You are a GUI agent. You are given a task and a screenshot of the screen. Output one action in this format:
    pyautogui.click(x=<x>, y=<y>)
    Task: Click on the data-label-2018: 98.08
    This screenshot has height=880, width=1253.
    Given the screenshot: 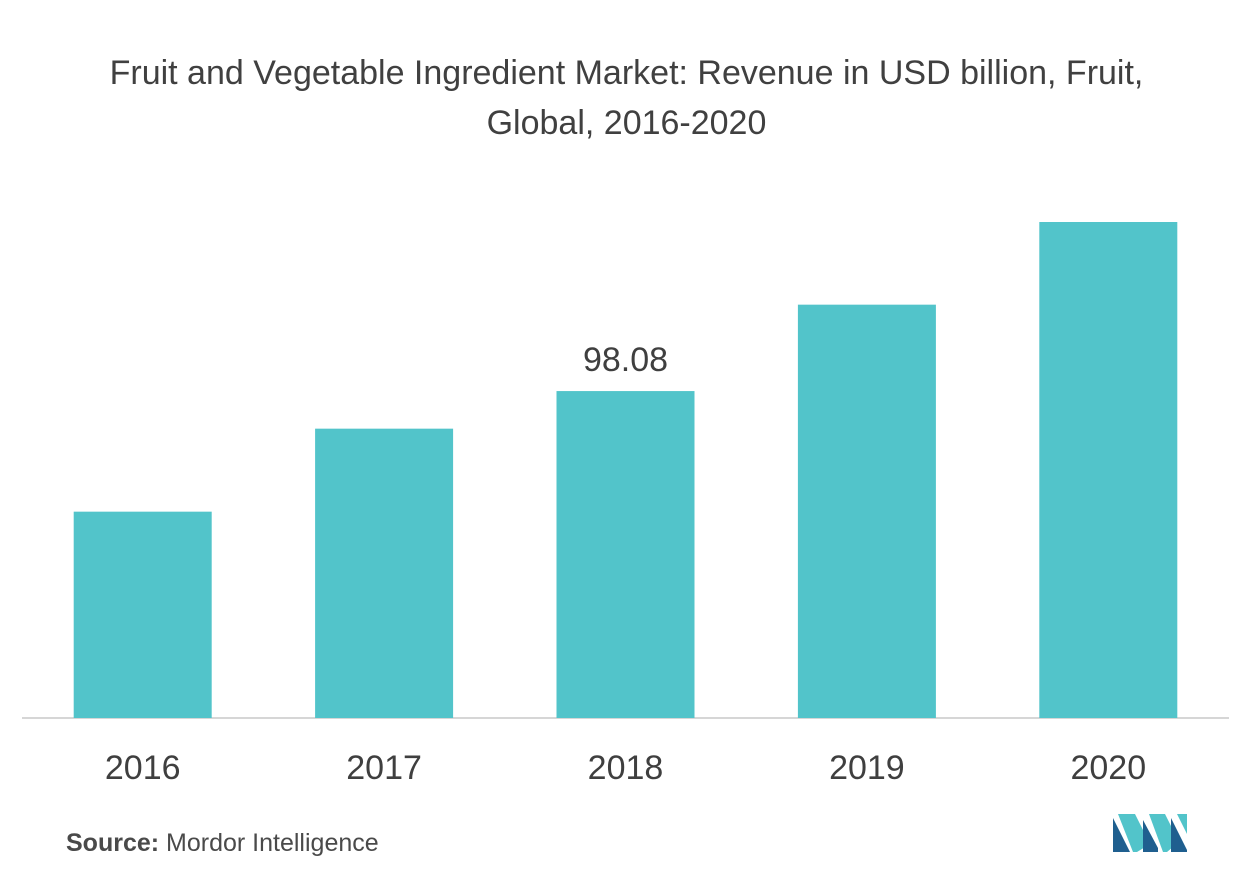 What is the action you would take?
    pyautogui.click(x=625, y=360)
    